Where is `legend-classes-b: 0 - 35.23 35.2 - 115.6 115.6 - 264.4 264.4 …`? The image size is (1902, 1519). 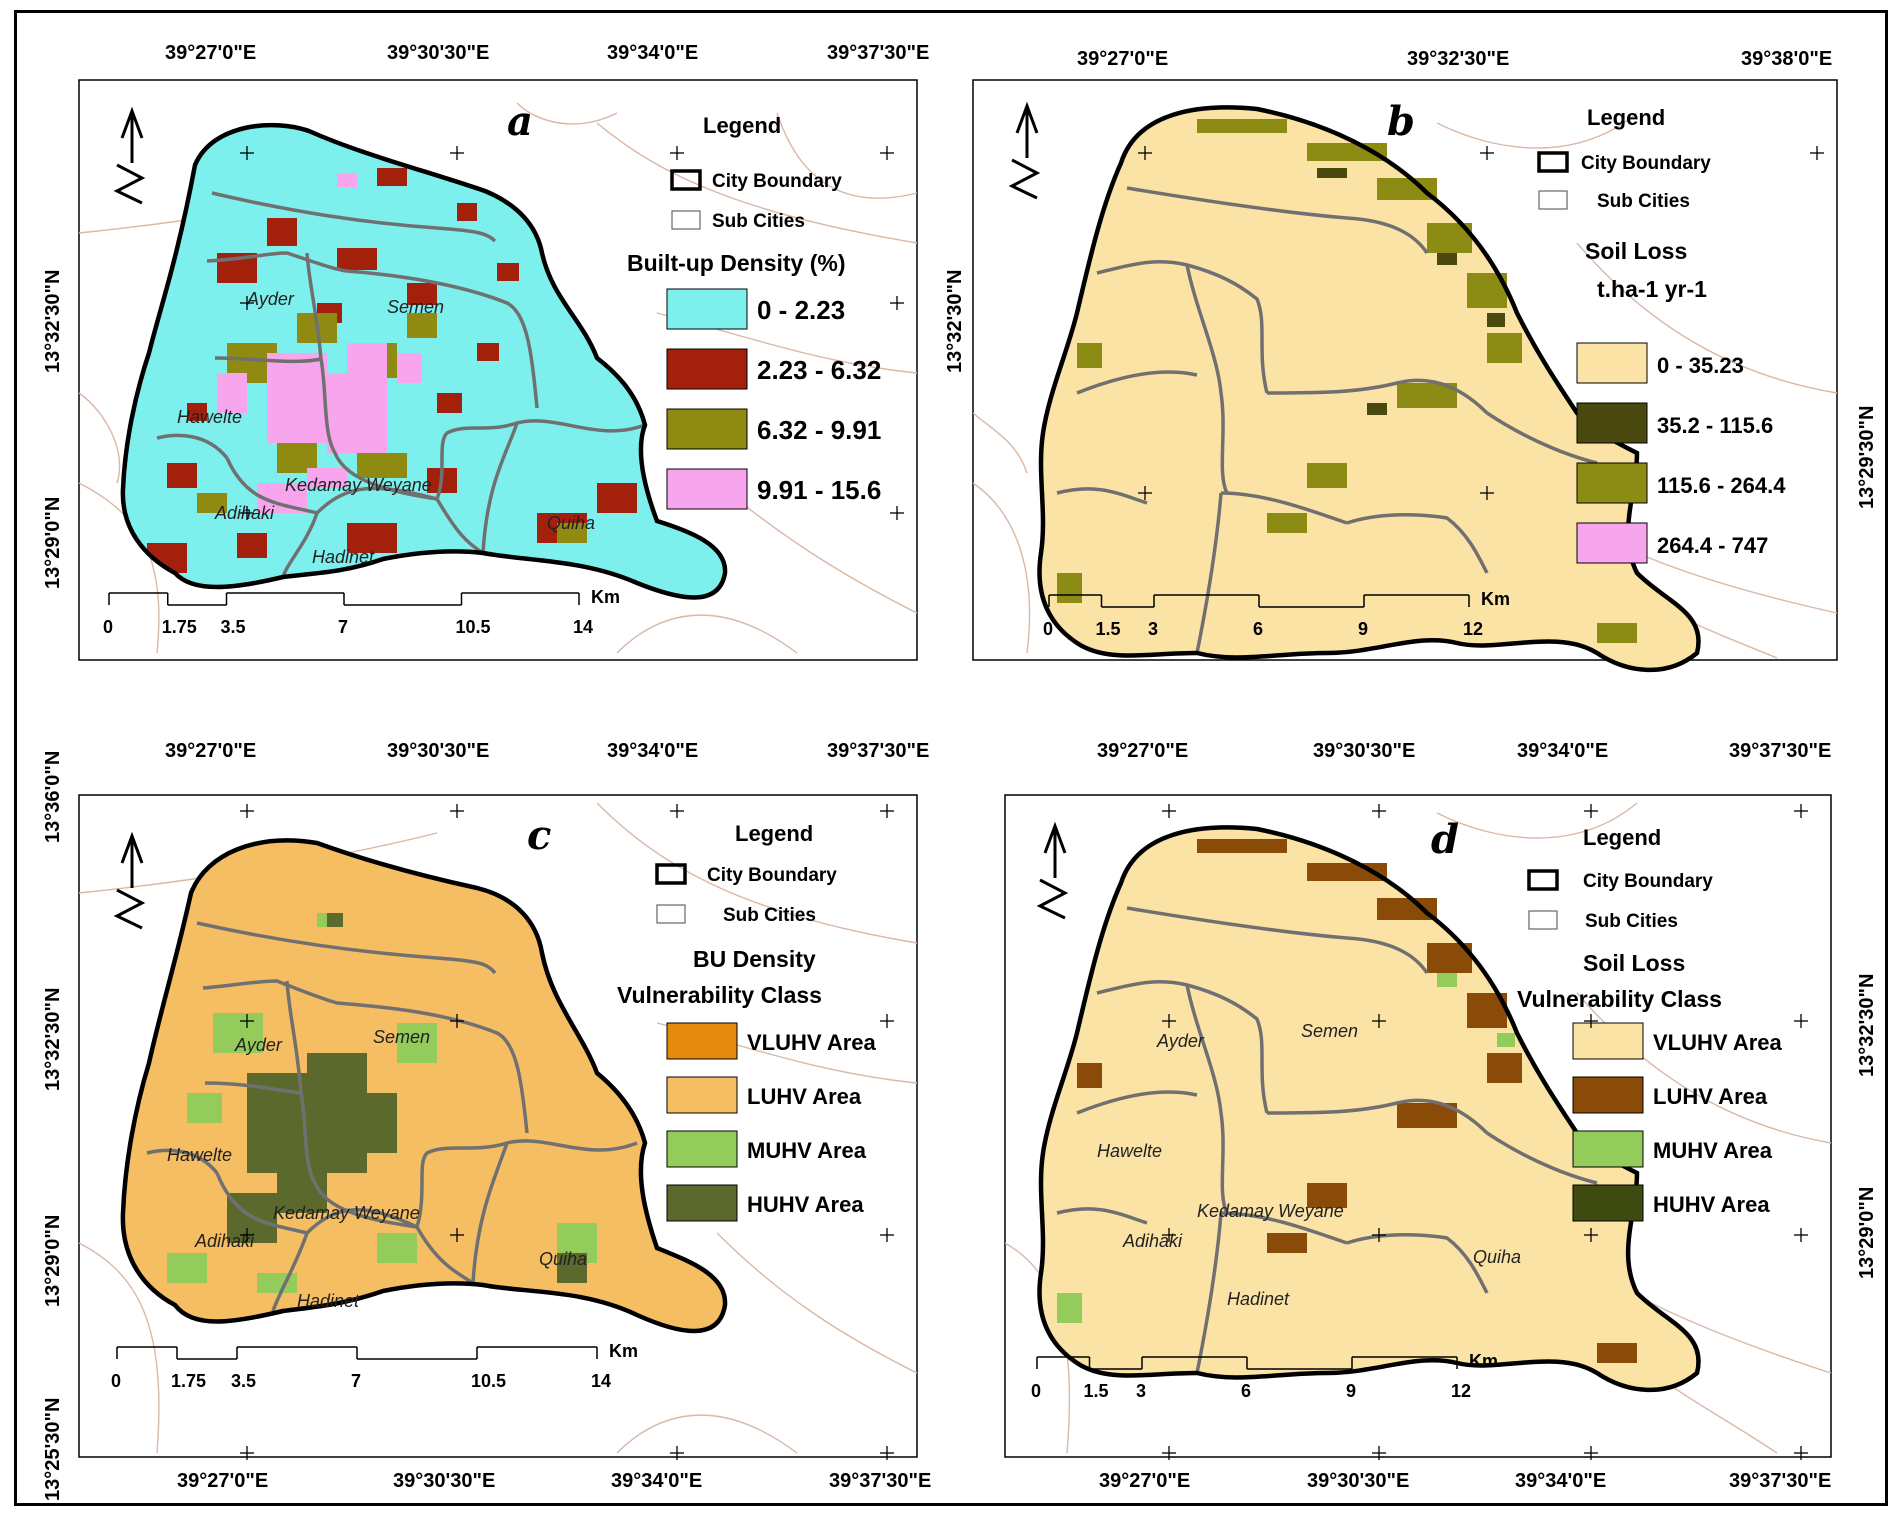 legend-classes-b: 0 - 35.23 35.2 - 115.6 115.6 - 264.4 264.4 … is located at coordinates (1681, 453).